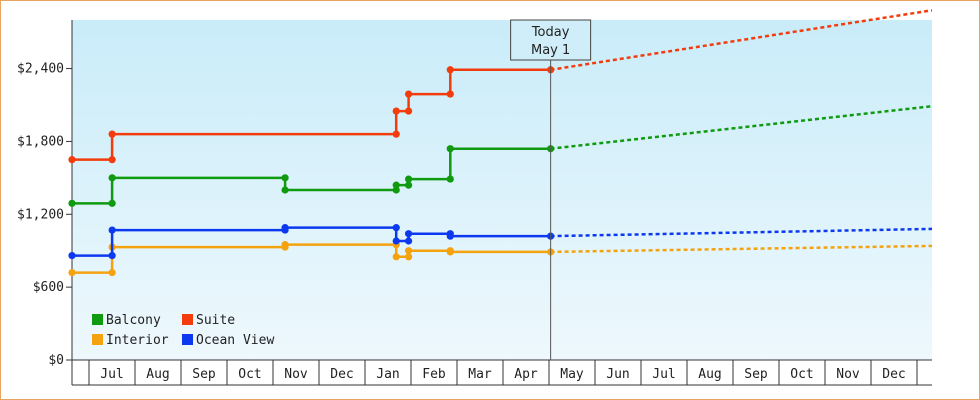 Image resolution: width=980 pixels, height=400 pixels. I want to click on y-tick-label: $600, so click(48, 287).